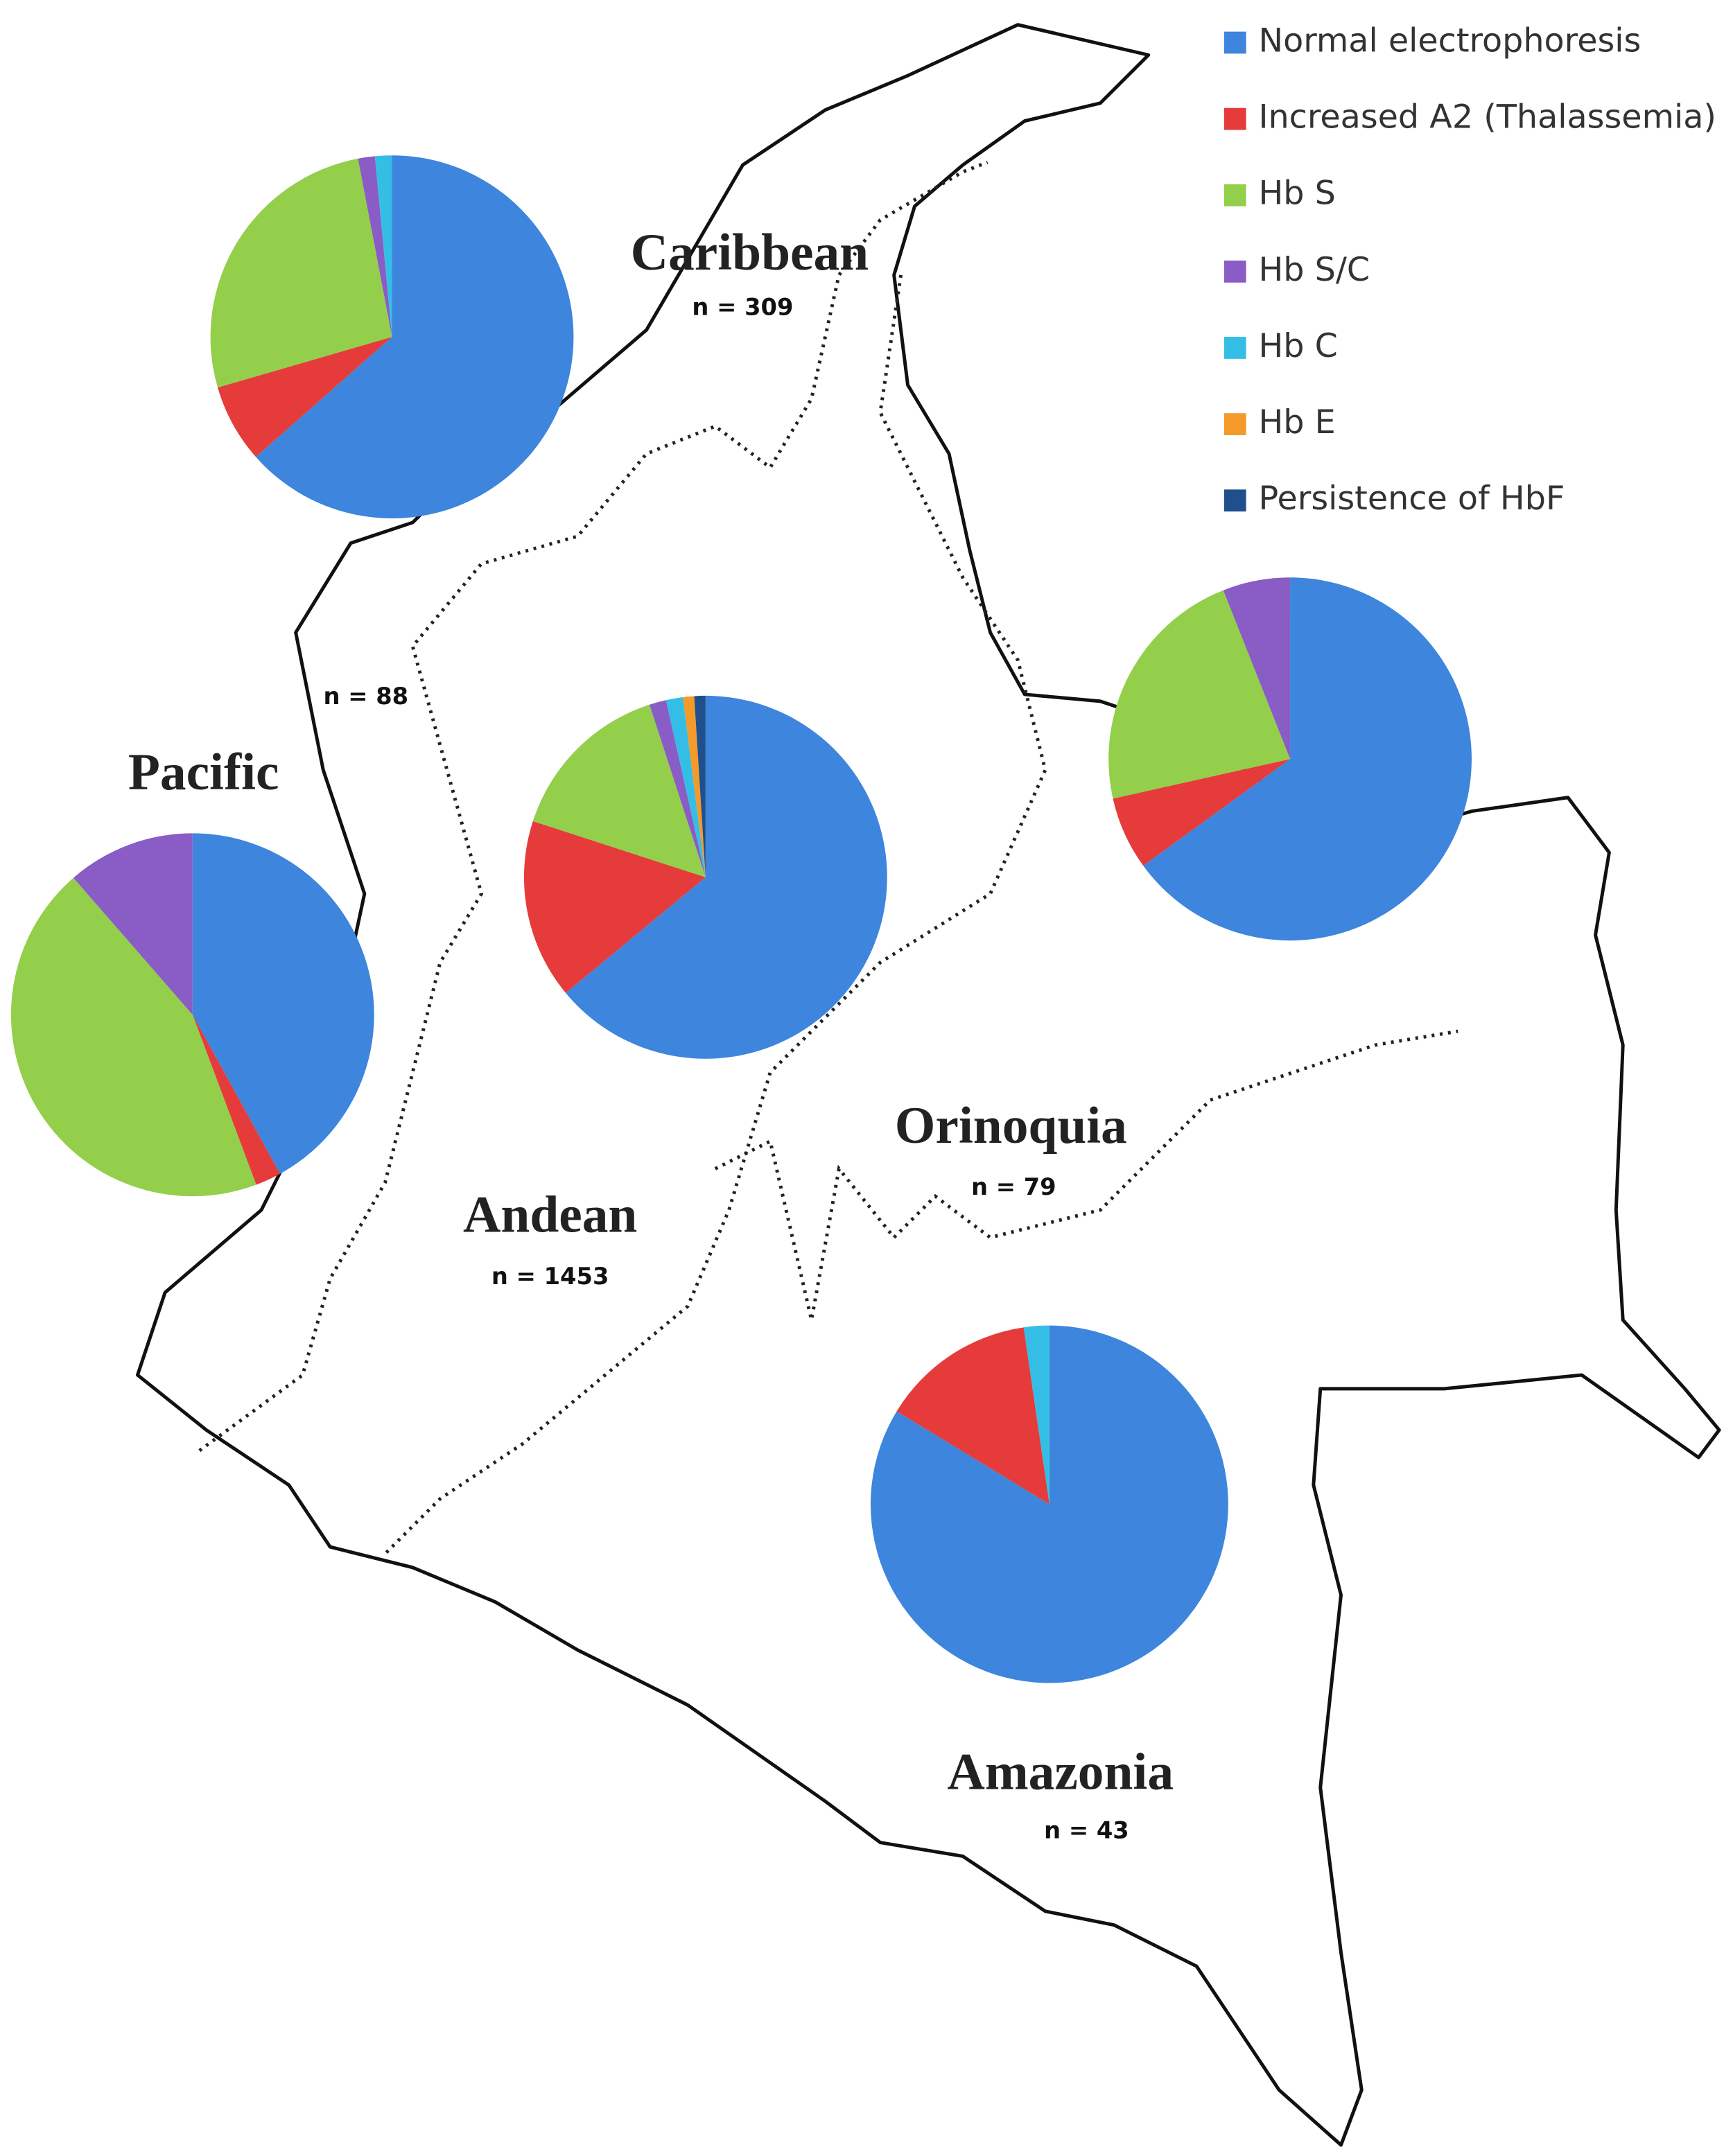 The height and width of the screenshot is (2156, 1733). I want to click on pie-chart: Amazonia n = 43, so click(1049, 1584).